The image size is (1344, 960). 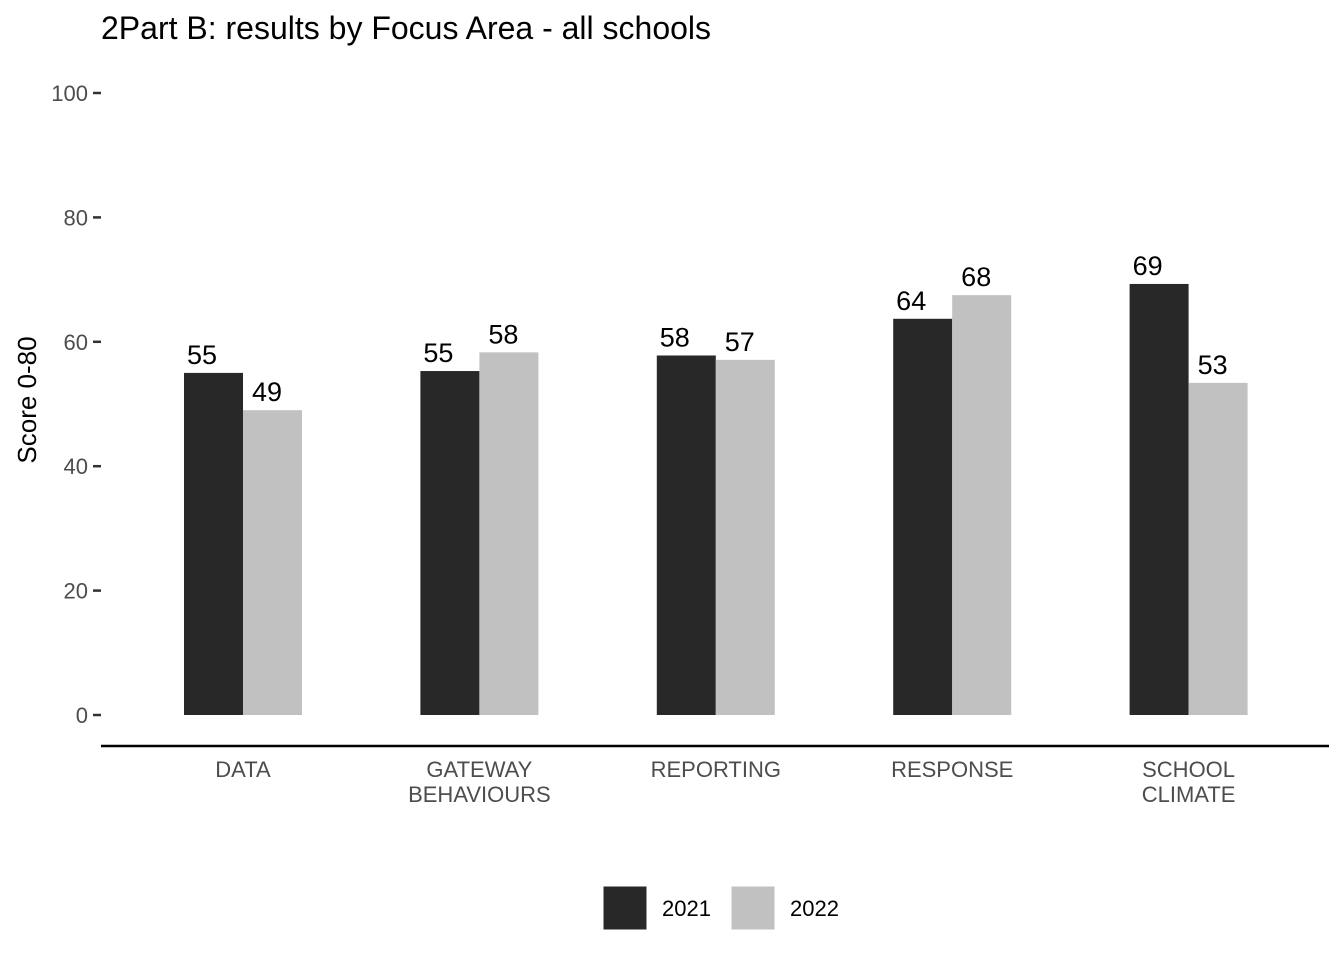 I want to click on y-tick-label: 0, so click(x=82, y=715).